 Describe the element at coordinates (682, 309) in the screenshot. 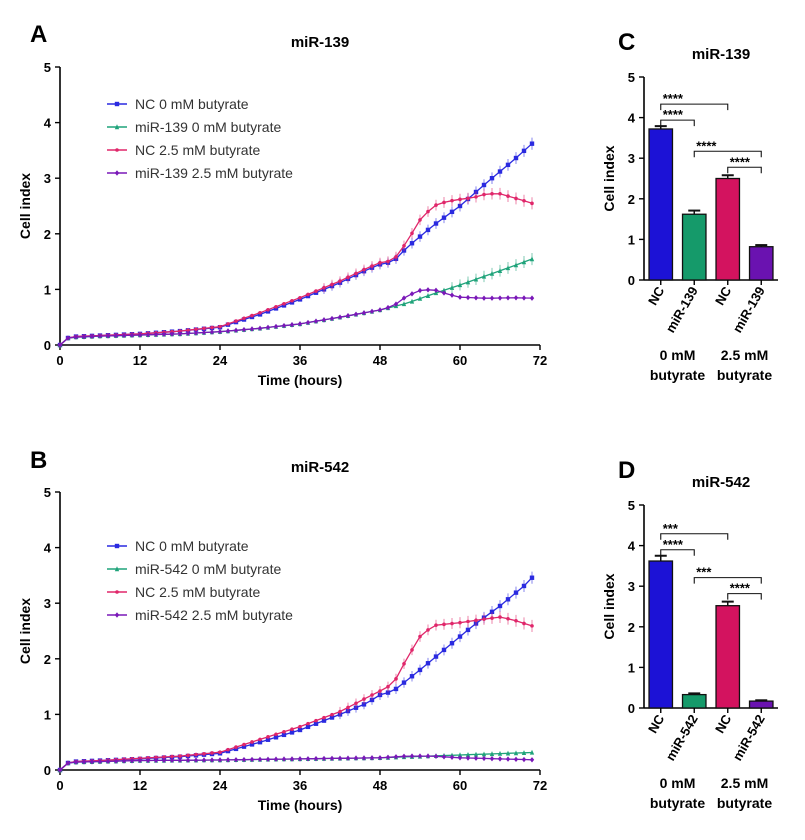

I see `x-tick-label: miR-139` at that location.